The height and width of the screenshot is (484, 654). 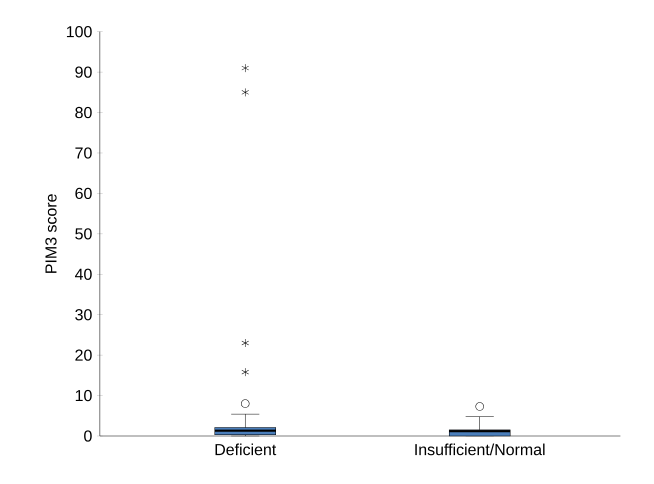 I want to click on y-axis-title: PIM3 score, so click(x=51, y=233).